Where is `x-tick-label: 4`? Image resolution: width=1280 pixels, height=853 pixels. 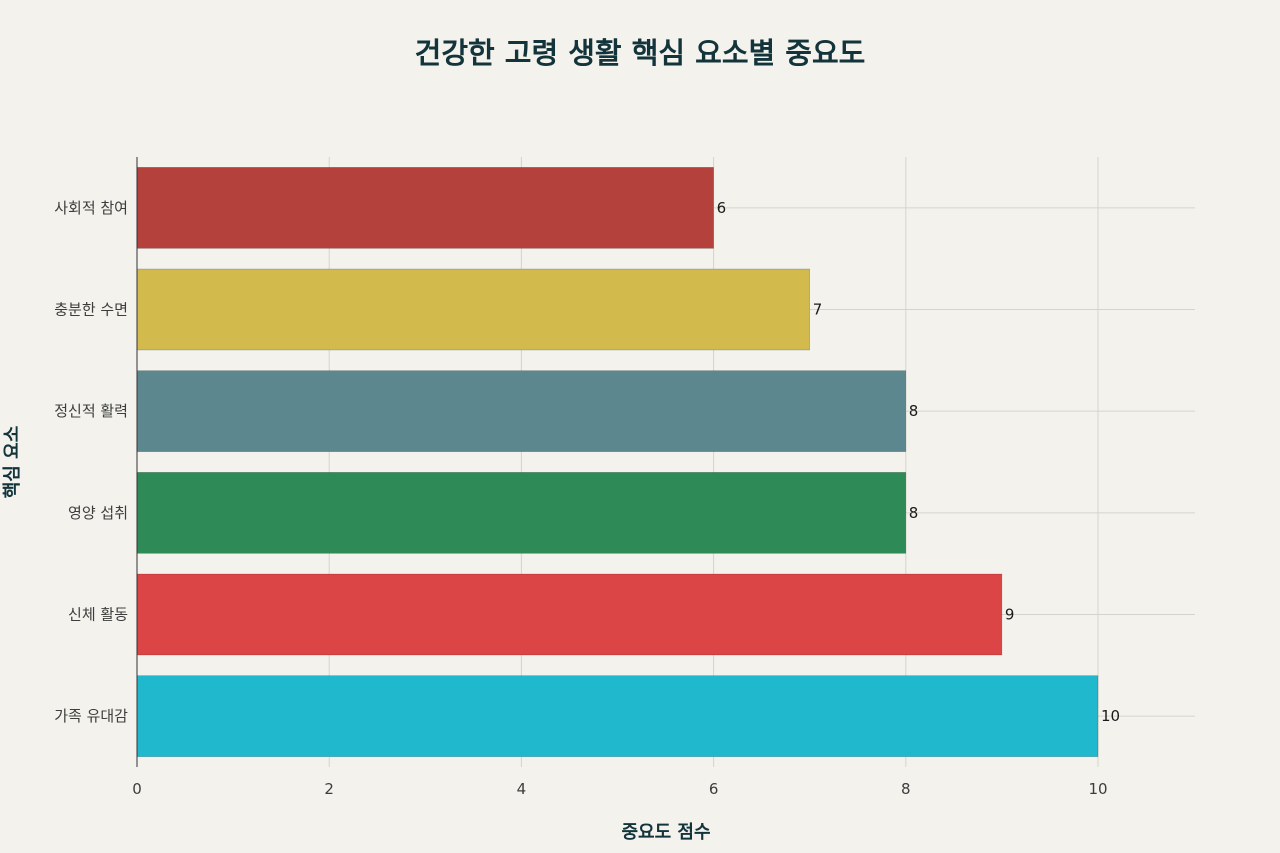 x-tick-label: 4 is located at coordinates (522, 789).